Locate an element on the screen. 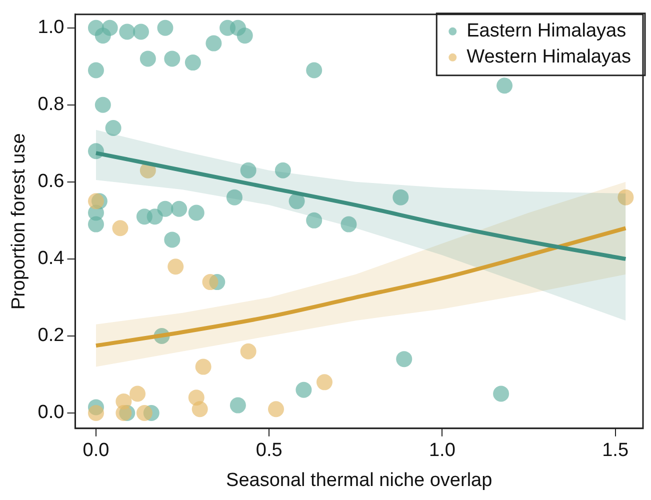  x-tick-label: 1.5 is located at coordinates (615, 451).